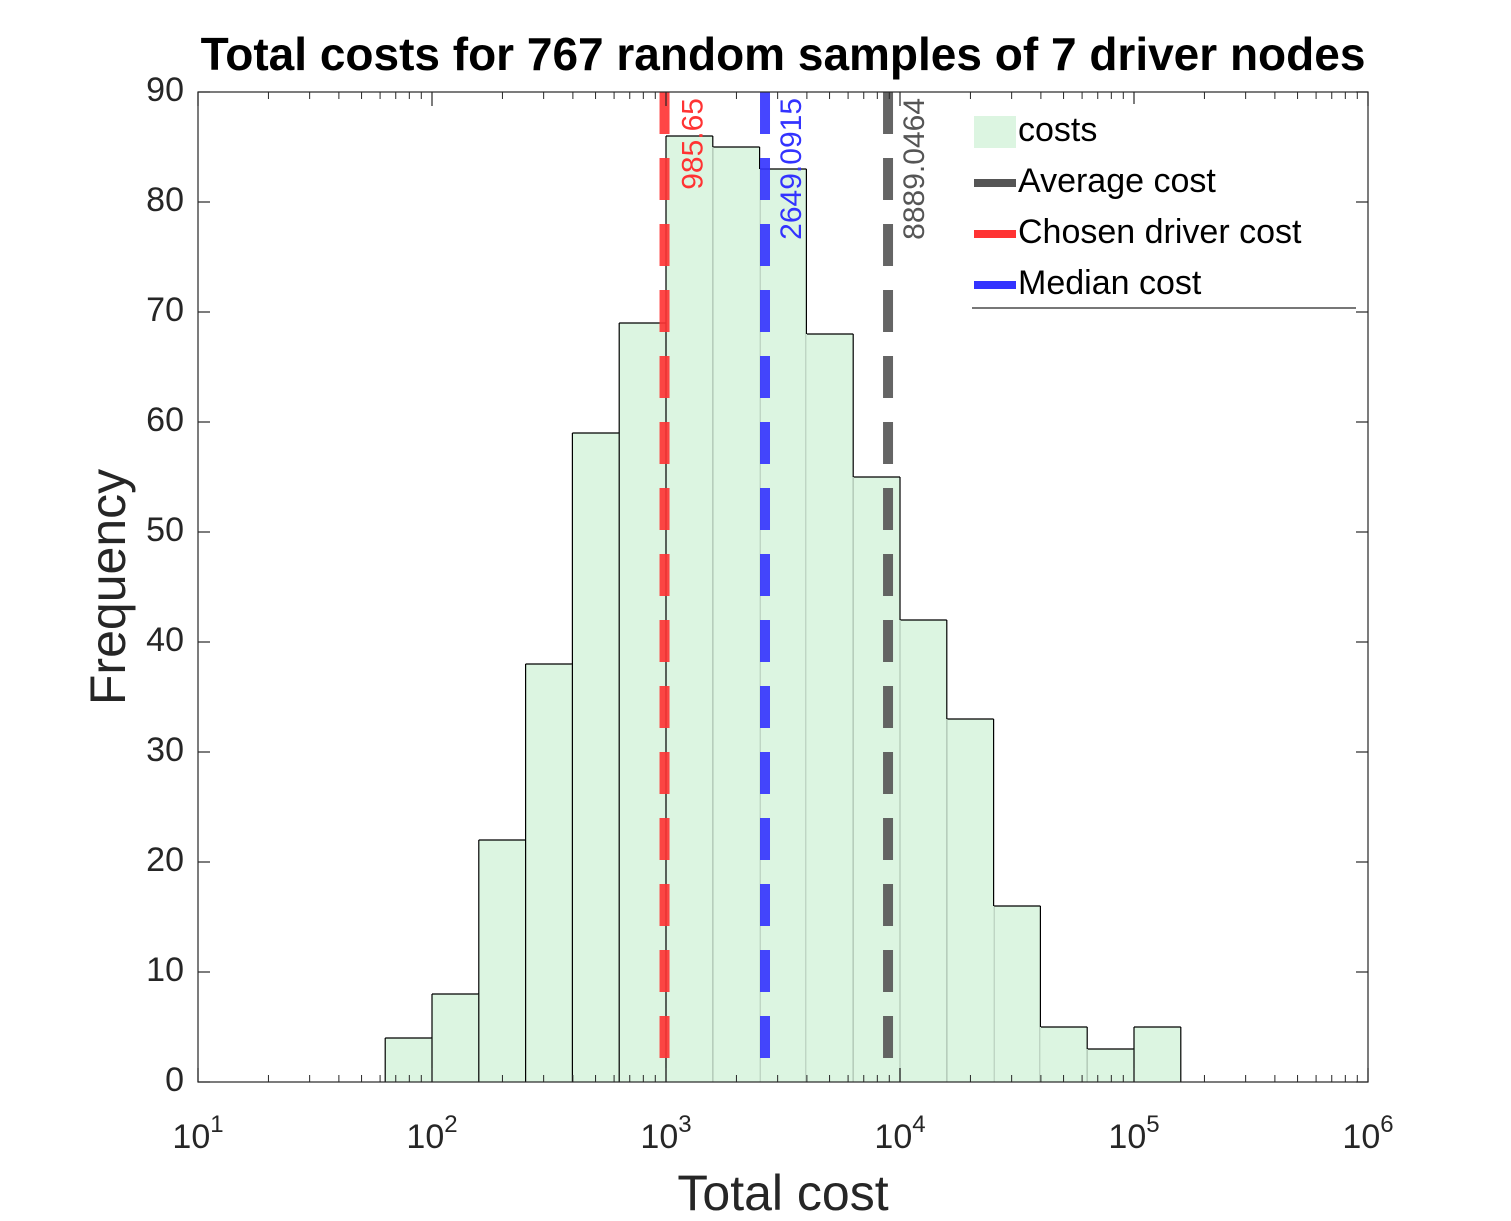  I want to click on legend-entry-label: Chosen driver cost, so click(1160, 232).